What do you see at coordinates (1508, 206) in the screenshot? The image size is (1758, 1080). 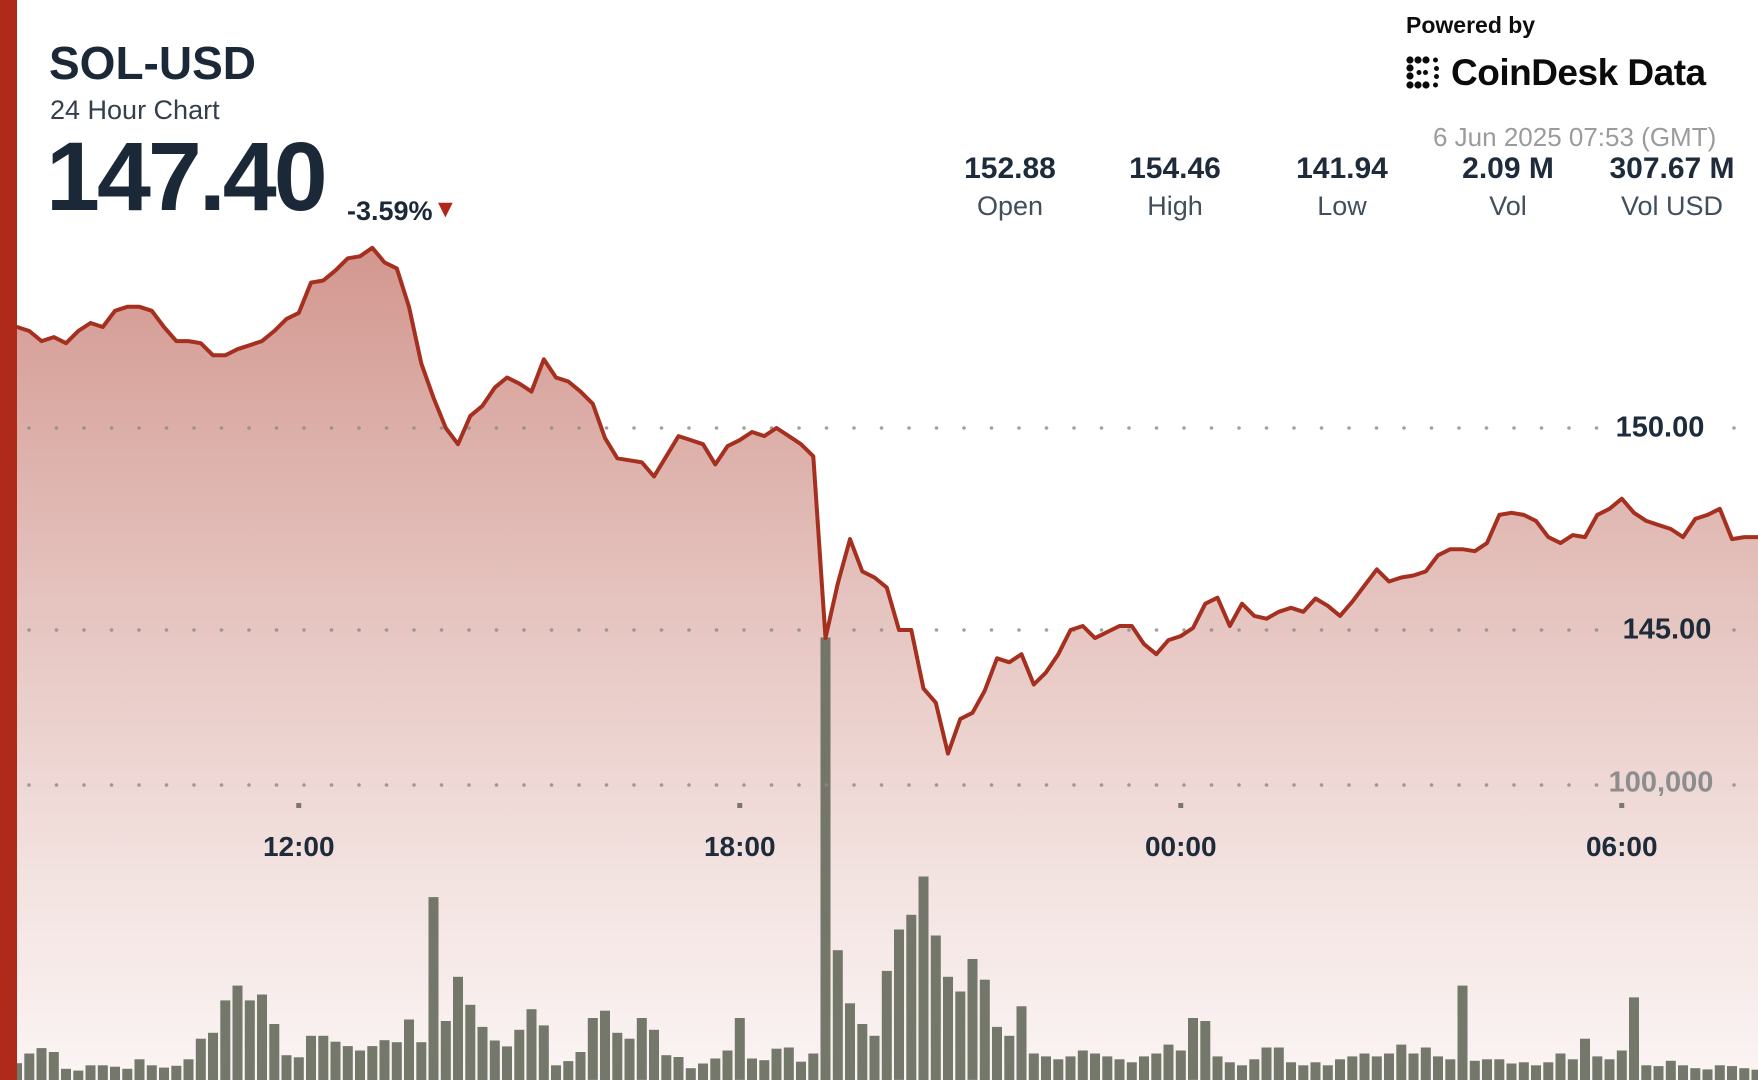 I see `stat-vol-label: Vol` at bounding box center [1508, 206].